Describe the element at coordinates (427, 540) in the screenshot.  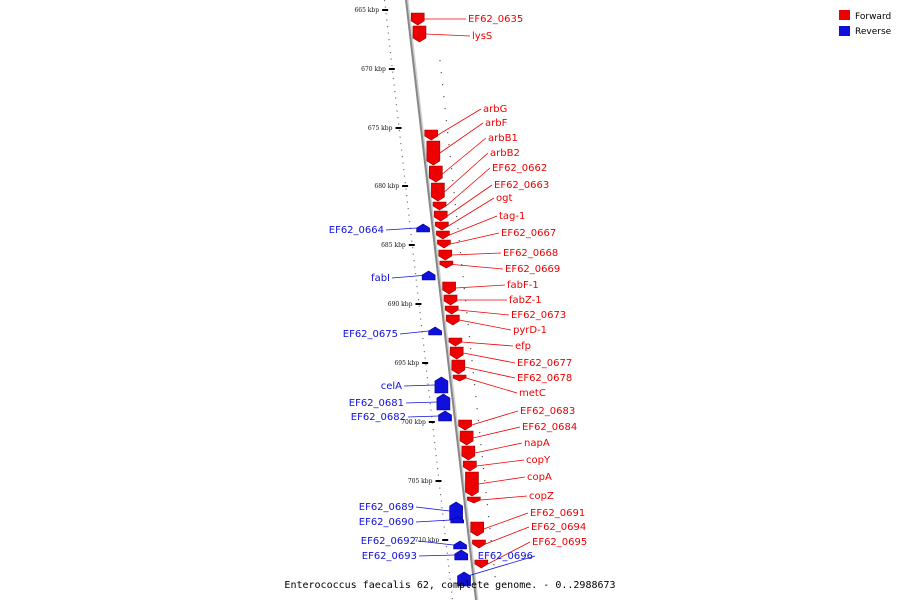
I see `svg-text: 710 kbp` at that location.